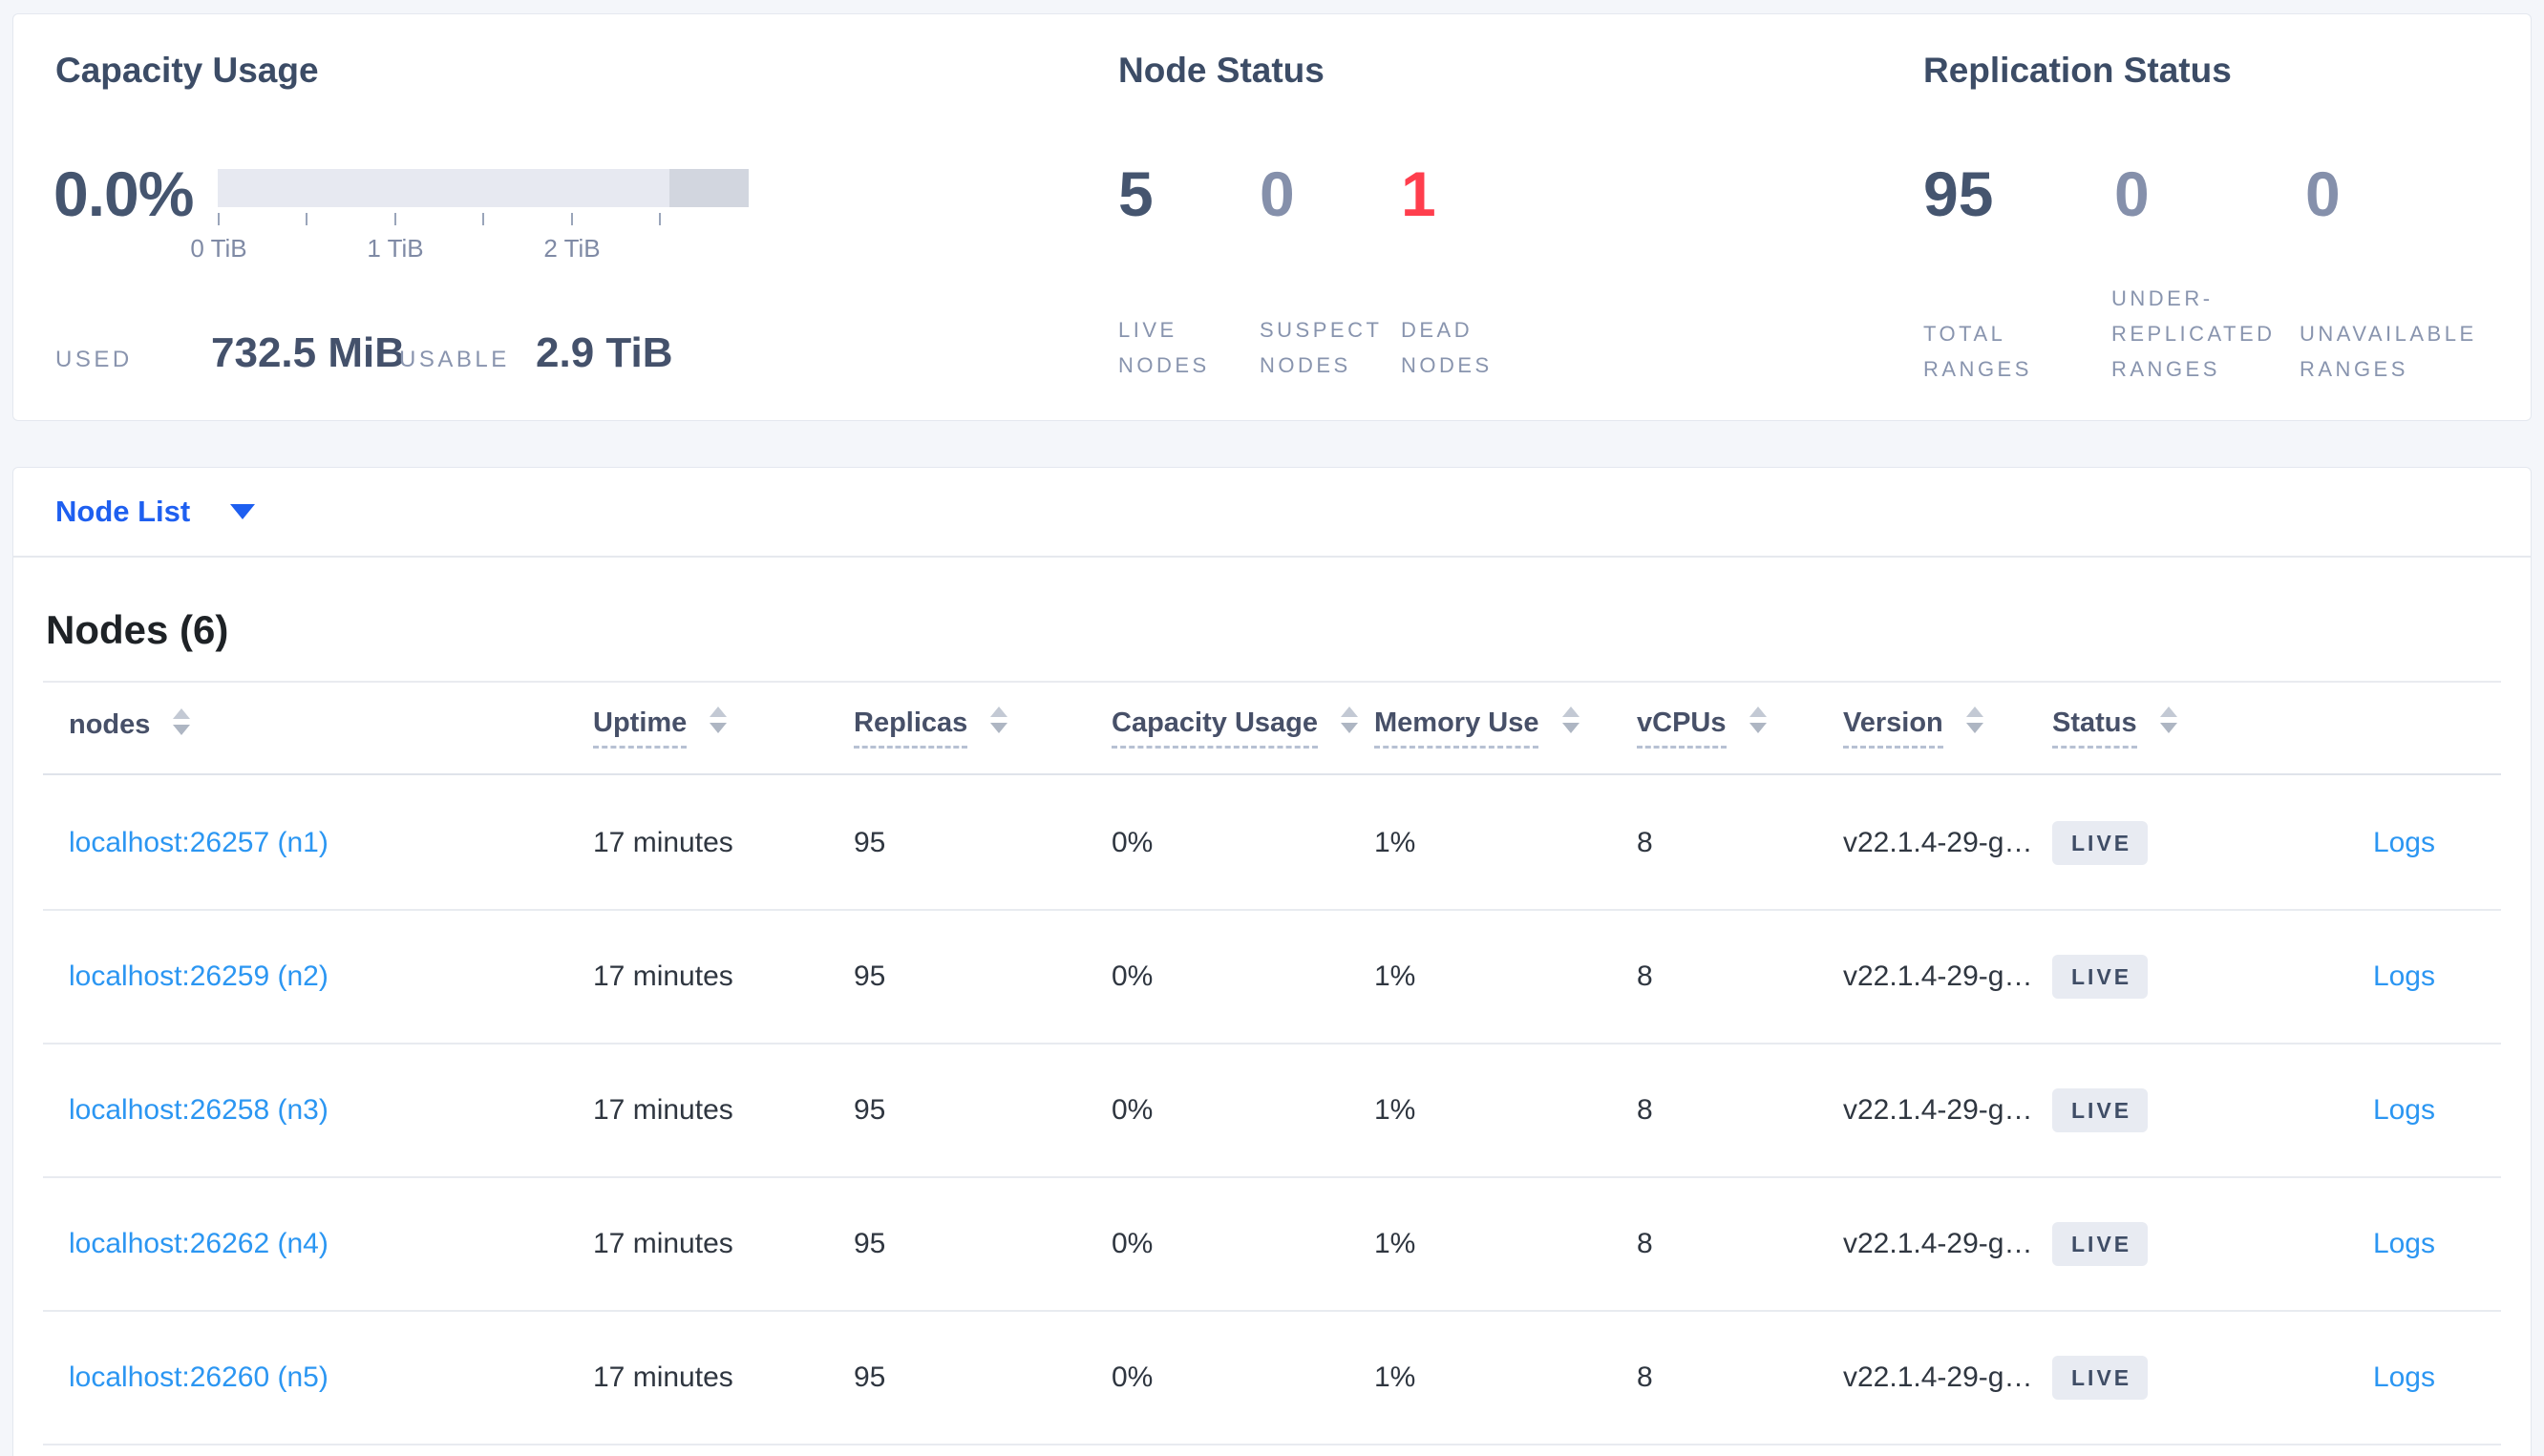 This screenshot has width=2544, height=1456. I want to click on under-replicated-ranges-label: UNDER- REPLICATED RANGES, so click(2193, 333).